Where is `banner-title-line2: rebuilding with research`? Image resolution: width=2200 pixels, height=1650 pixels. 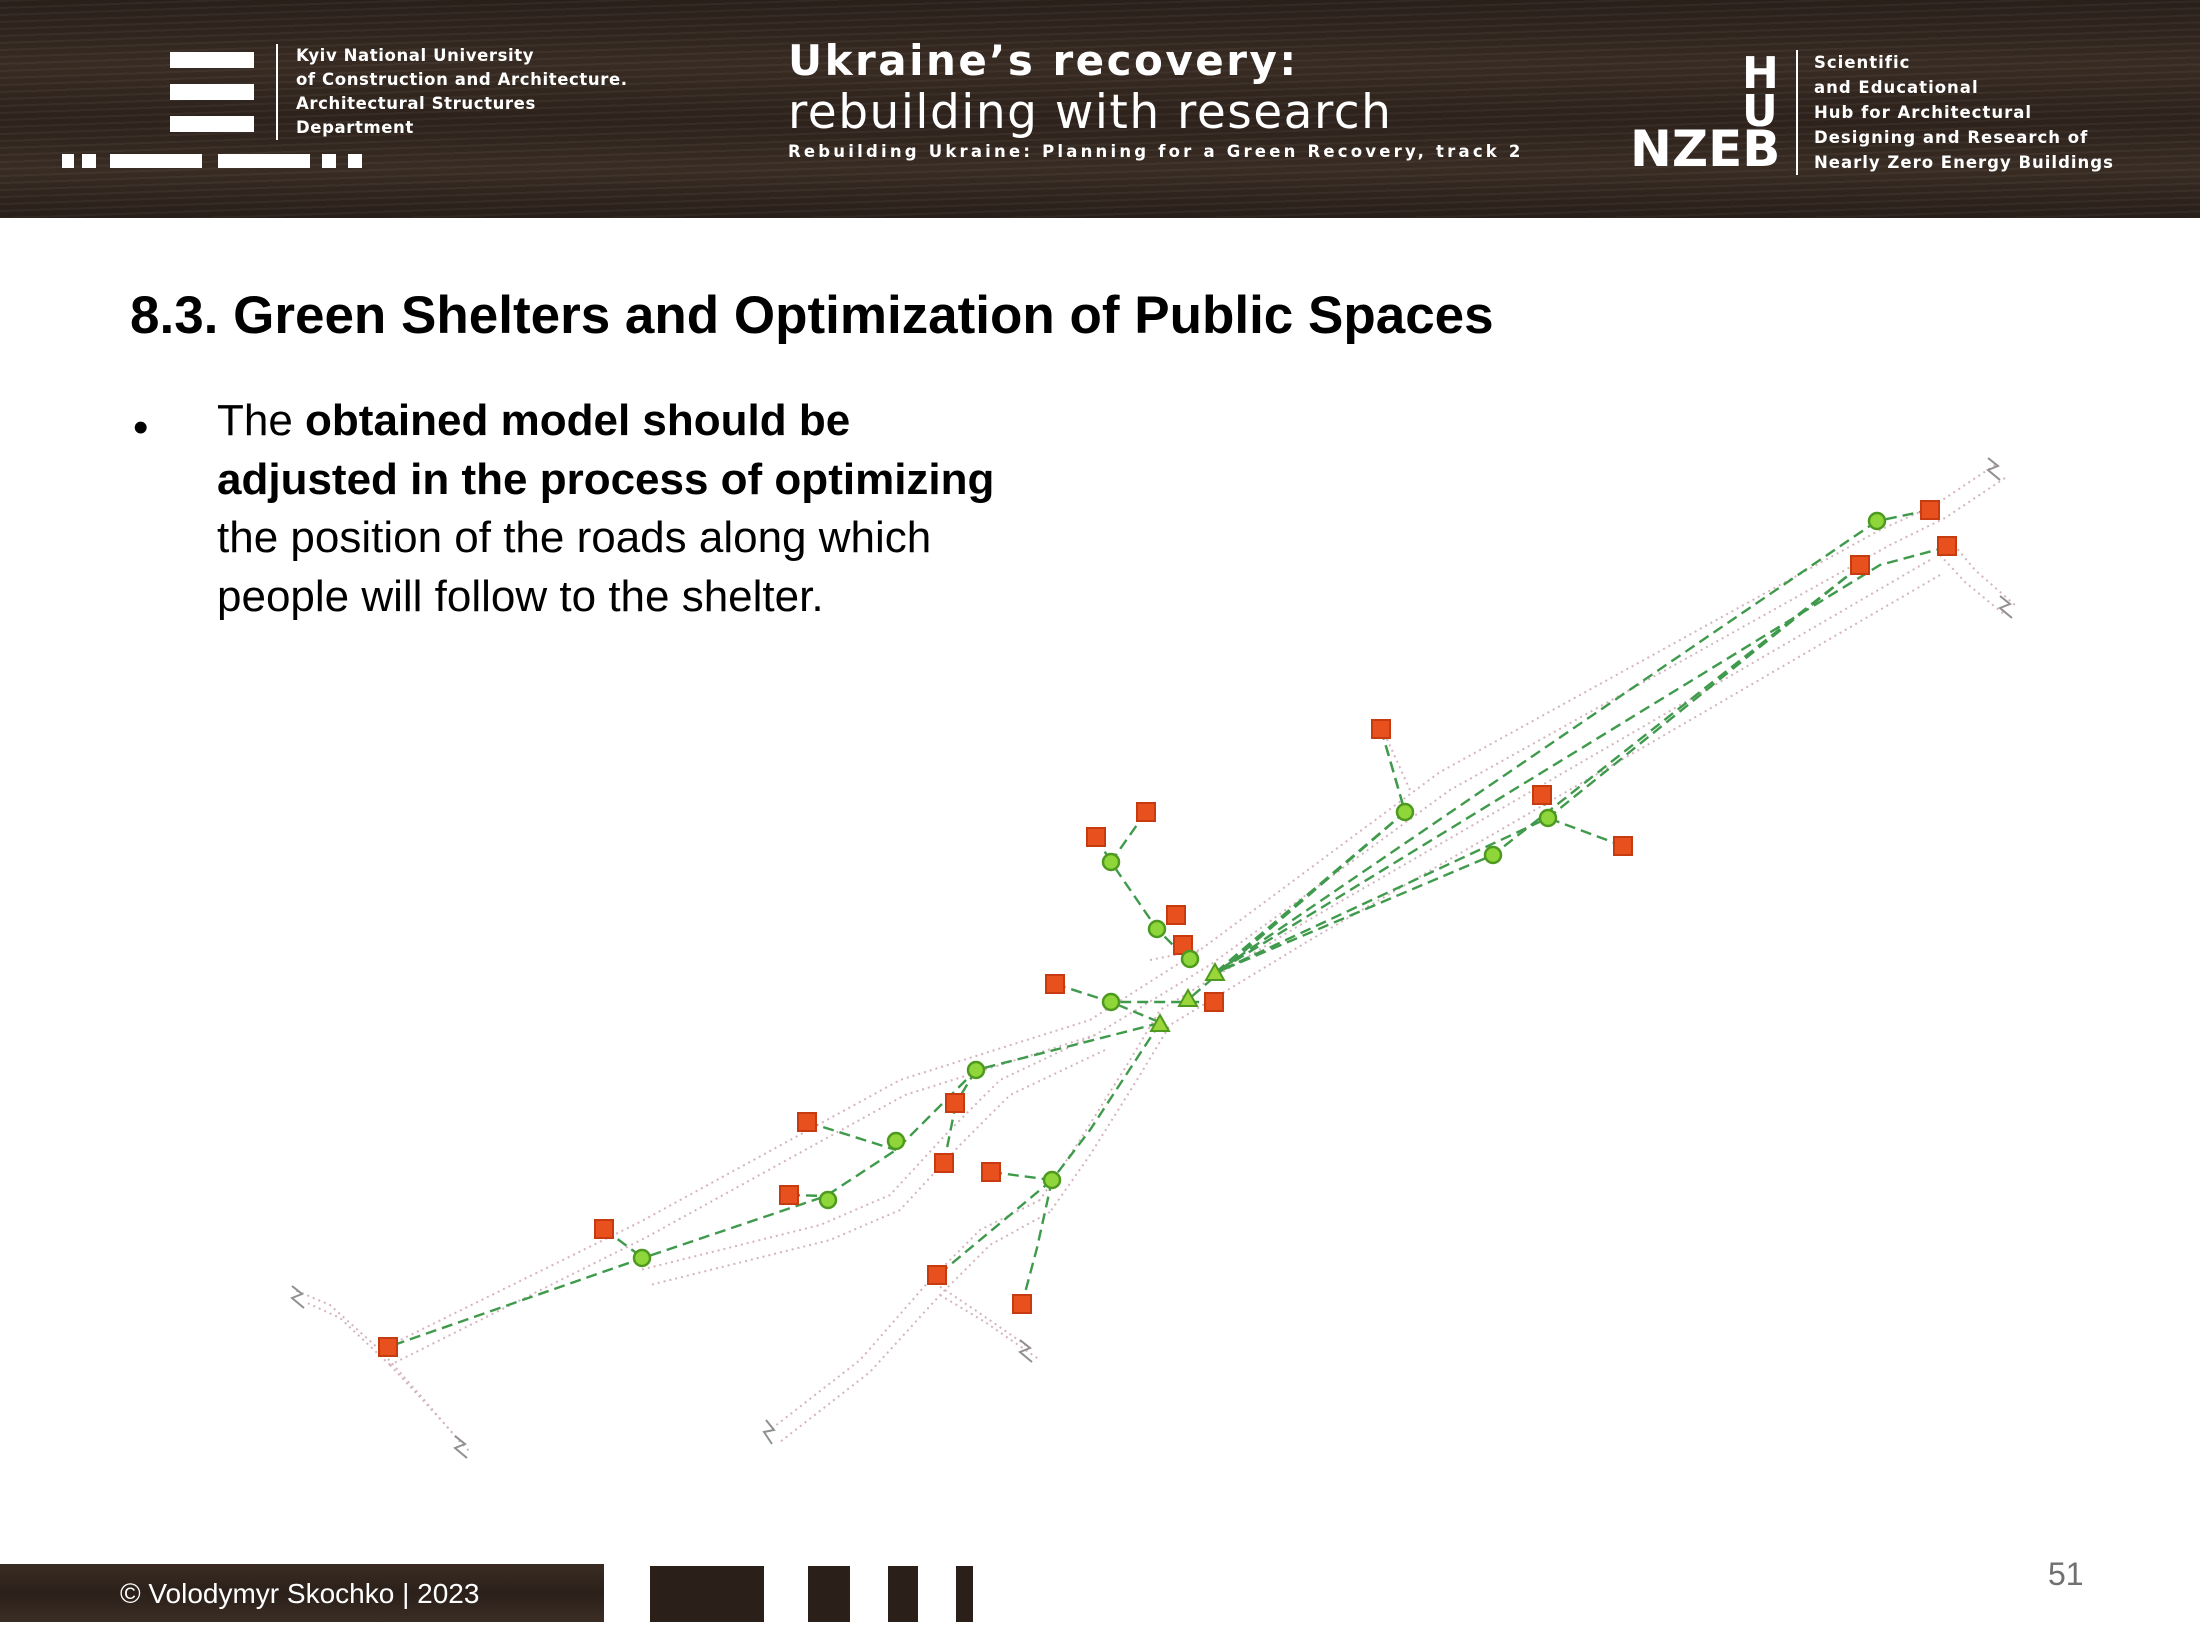
banner-title-line2: rebuilding with research is located at coordinates (1090, 112).